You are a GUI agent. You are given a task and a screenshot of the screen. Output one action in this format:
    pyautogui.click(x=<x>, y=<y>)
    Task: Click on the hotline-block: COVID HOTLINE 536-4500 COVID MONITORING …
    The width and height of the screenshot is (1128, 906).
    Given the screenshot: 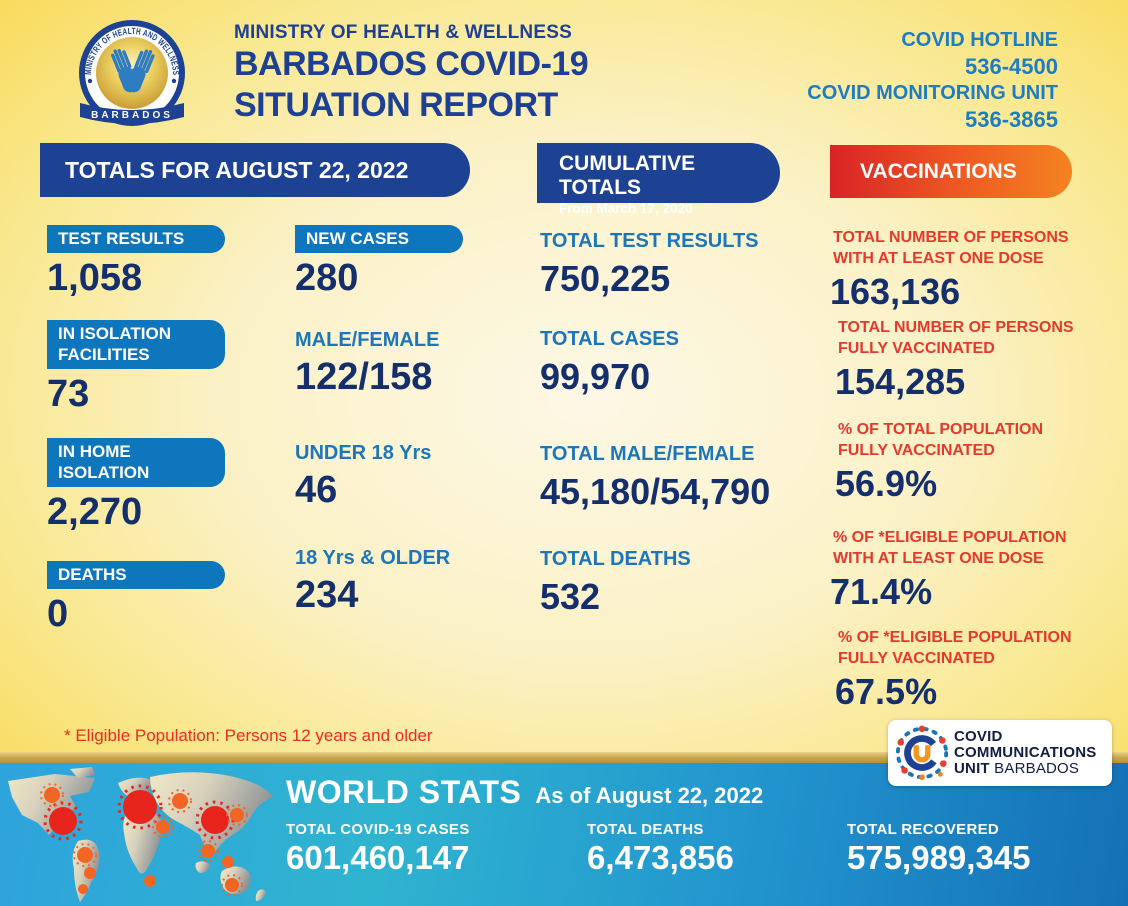 What is the action you would take?
    pyautogui.click(x=932, y=81)
    